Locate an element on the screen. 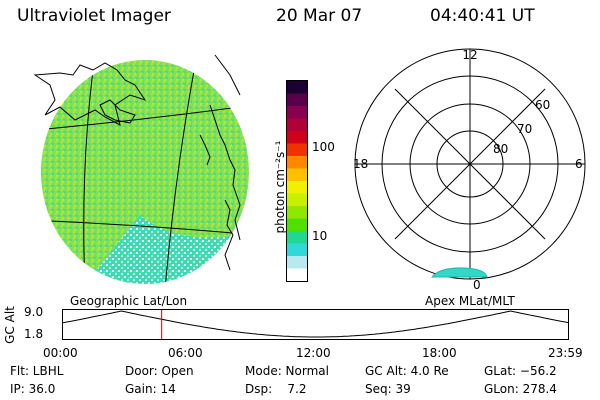 This screenshot has height=400, width=600. instrument-title: Ultraviolet Imager is located at coordinates (94, 16).